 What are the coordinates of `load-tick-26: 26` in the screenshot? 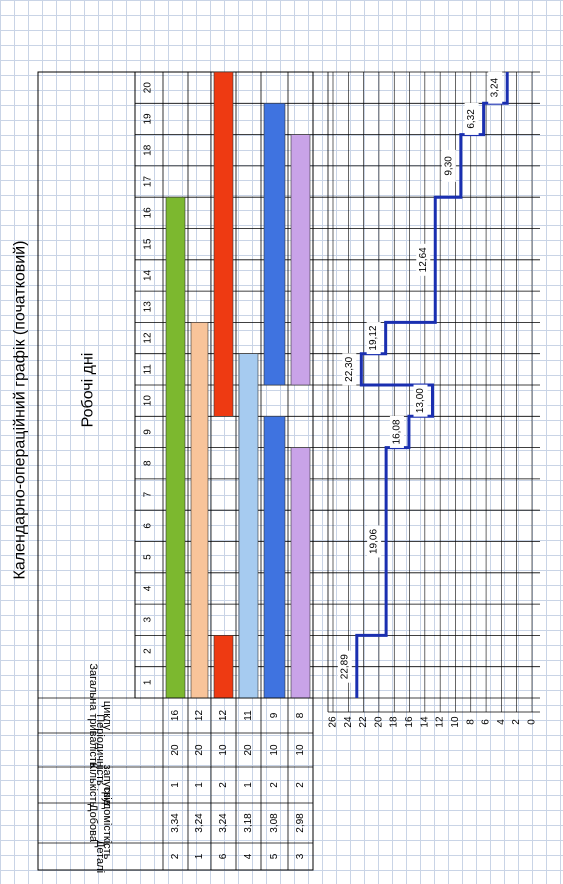 It's located at (333, 722).